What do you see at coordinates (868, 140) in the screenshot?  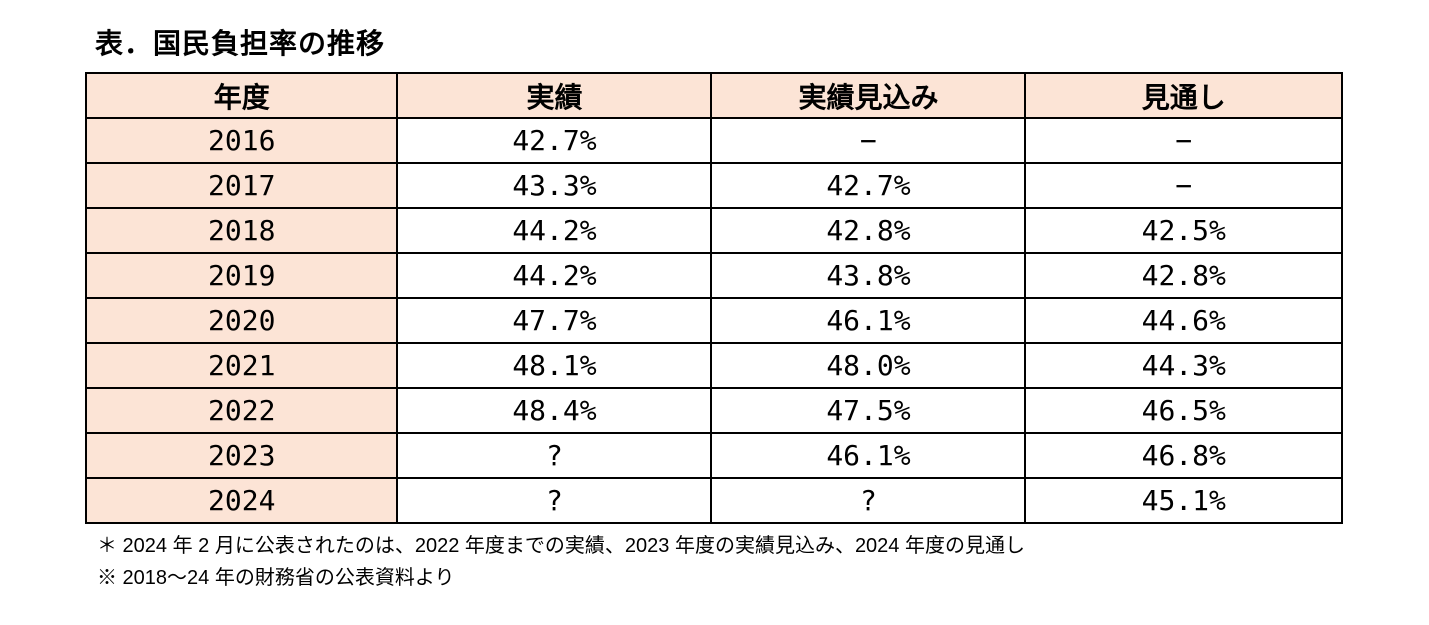 I see `estimate-cell: −` at bounding box center [868, 140].